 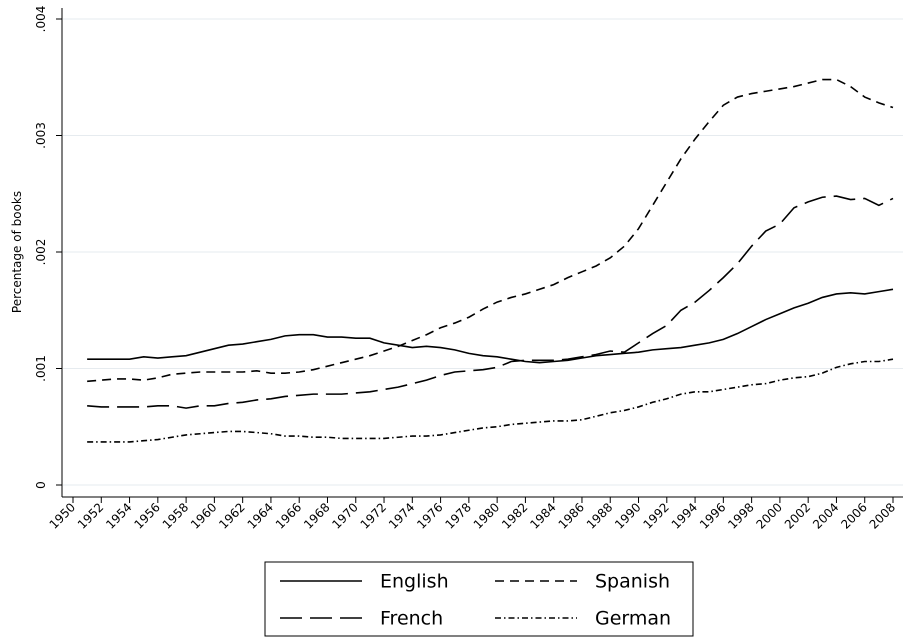 I want to click on y-tick-label: .003, so click(x=41, y=135).